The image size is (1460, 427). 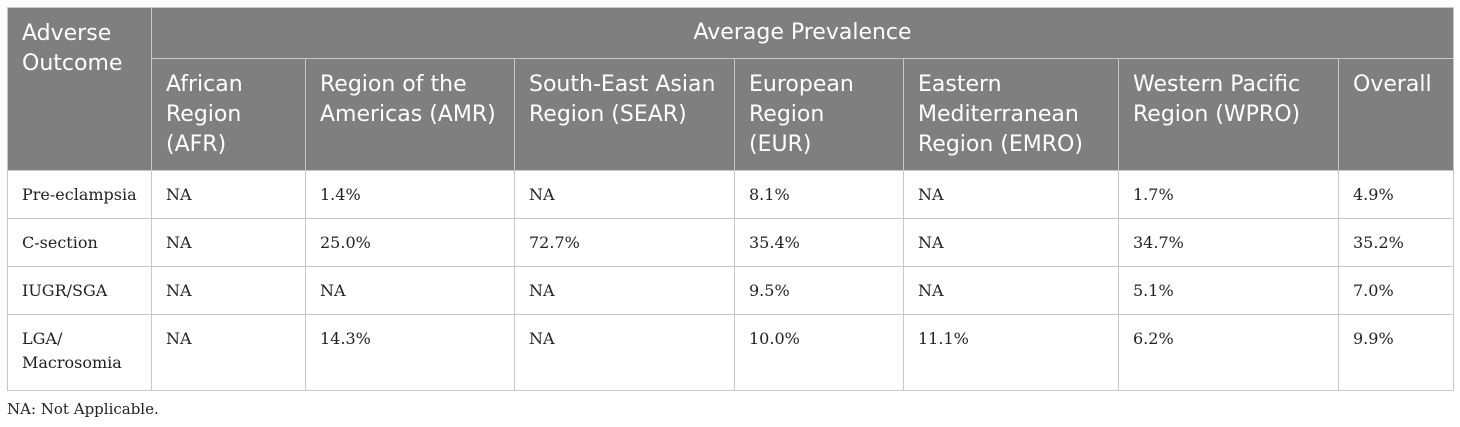 I want to click on row-outcome: Pre-eclampsia, so click(x=79, y=194).